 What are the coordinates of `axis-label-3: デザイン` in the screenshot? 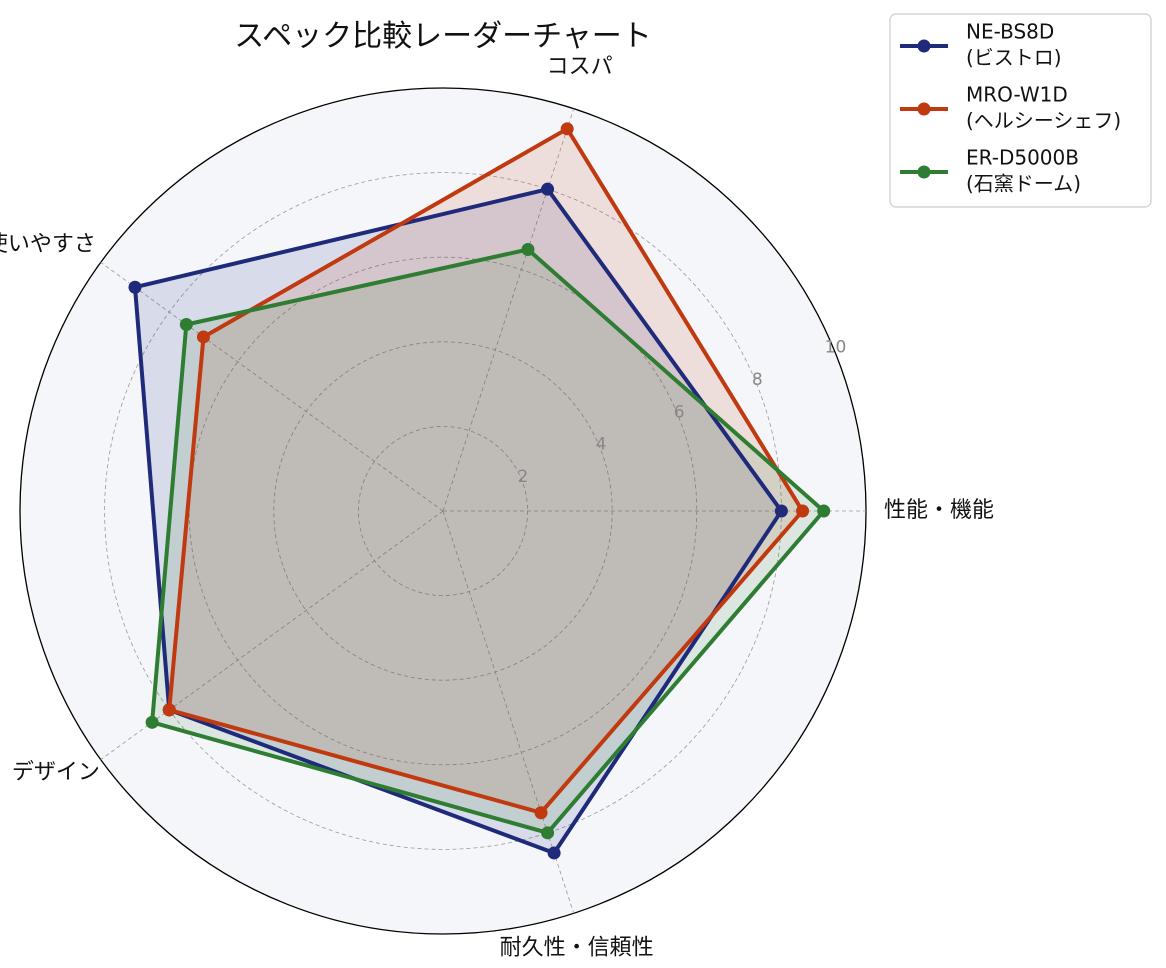 It's located at (56, 772).